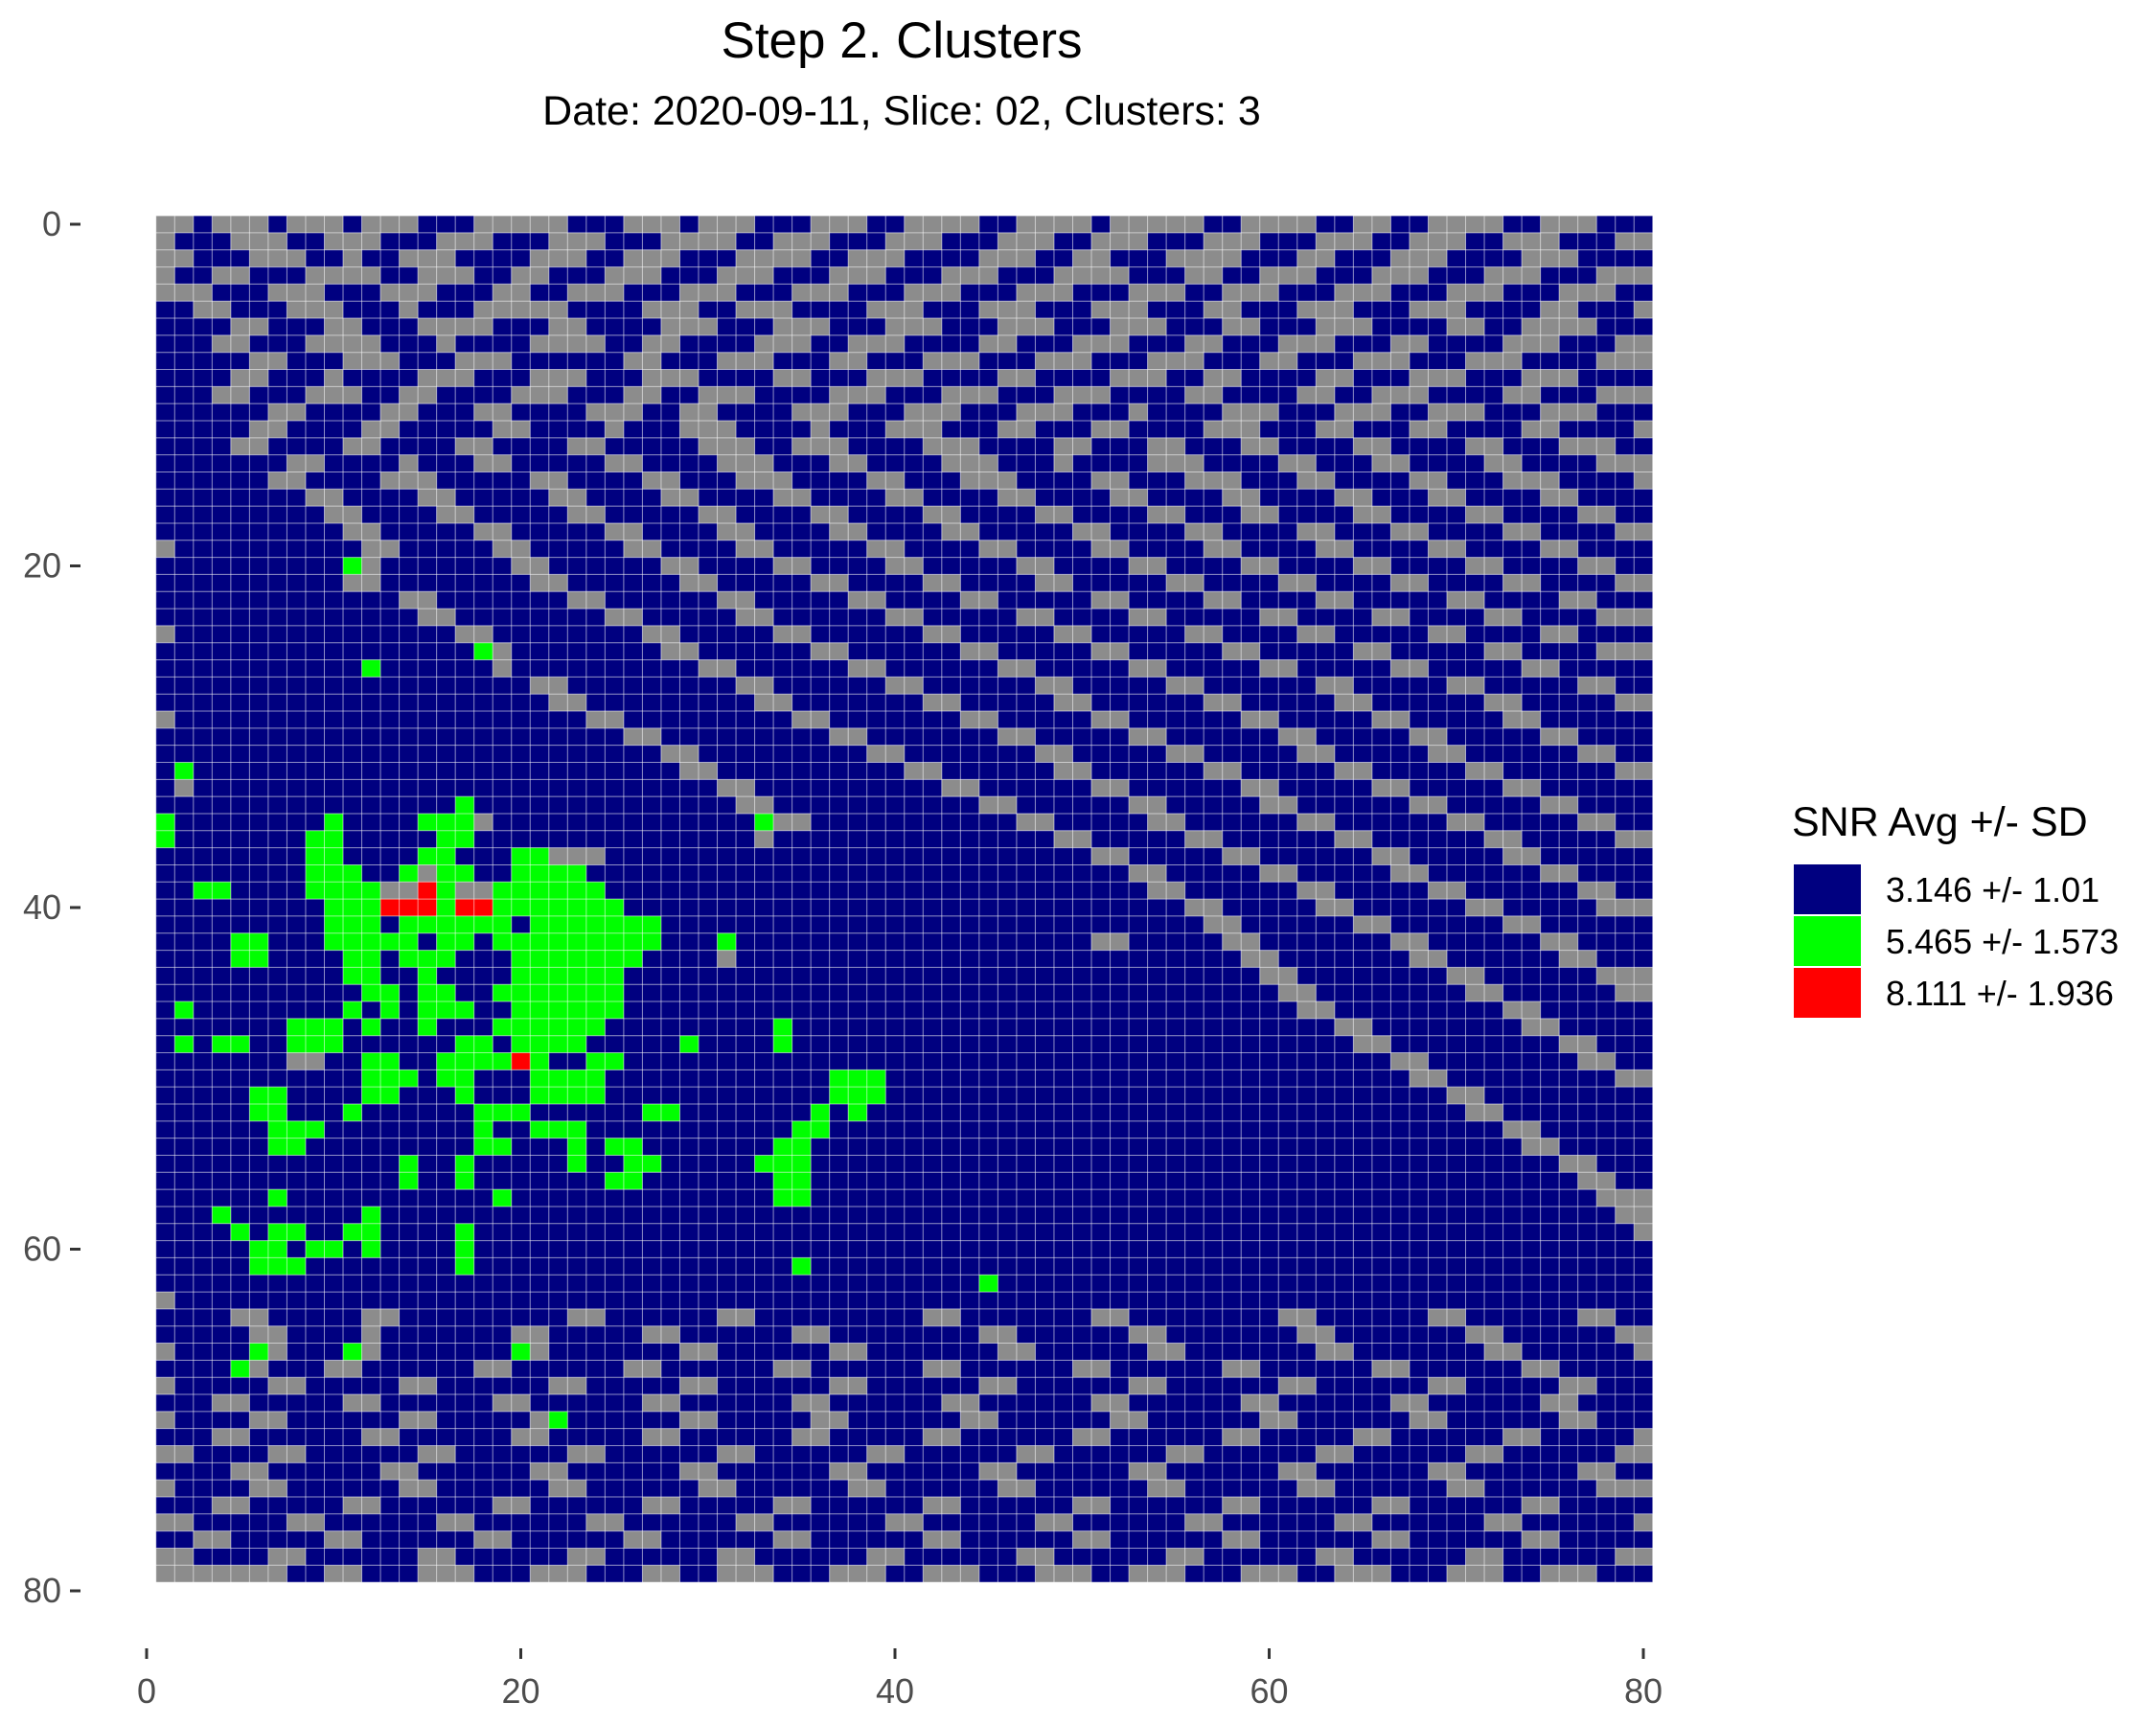 This screenshot has width=2156, height=1725. What do you see at coordinates (520, 1691) in the screenshot?
I see `x-tick-label: 20` at bounding box center [520, 1691].